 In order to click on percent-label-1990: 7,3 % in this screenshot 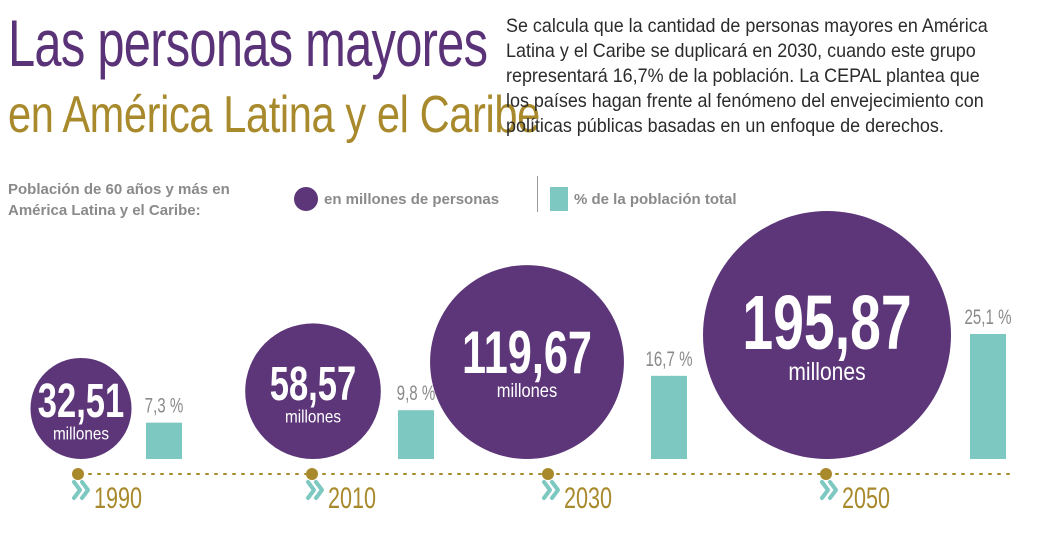, I will do `click(164, 405)`.